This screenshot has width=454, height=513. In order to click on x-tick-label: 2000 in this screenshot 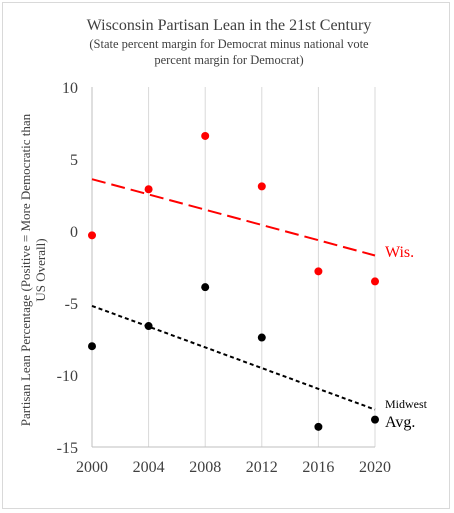, I will do `click(92, 467)`.